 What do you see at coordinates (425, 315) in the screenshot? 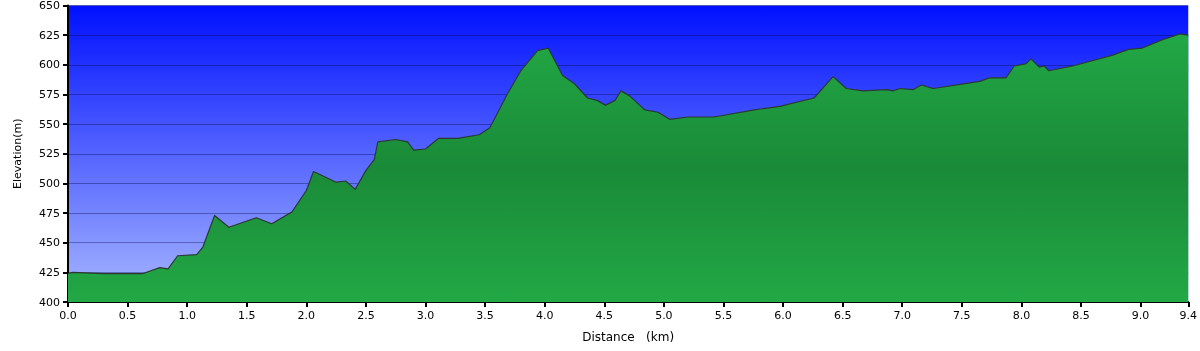
I see `x-tick-label: 3.0` at bounding box center [425, 315].